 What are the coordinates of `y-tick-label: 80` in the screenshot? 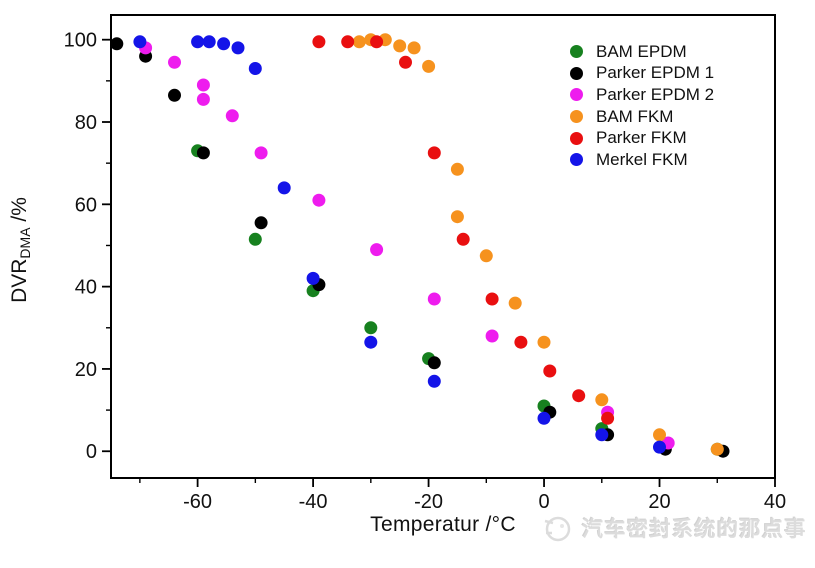 It's located at (86, 123).